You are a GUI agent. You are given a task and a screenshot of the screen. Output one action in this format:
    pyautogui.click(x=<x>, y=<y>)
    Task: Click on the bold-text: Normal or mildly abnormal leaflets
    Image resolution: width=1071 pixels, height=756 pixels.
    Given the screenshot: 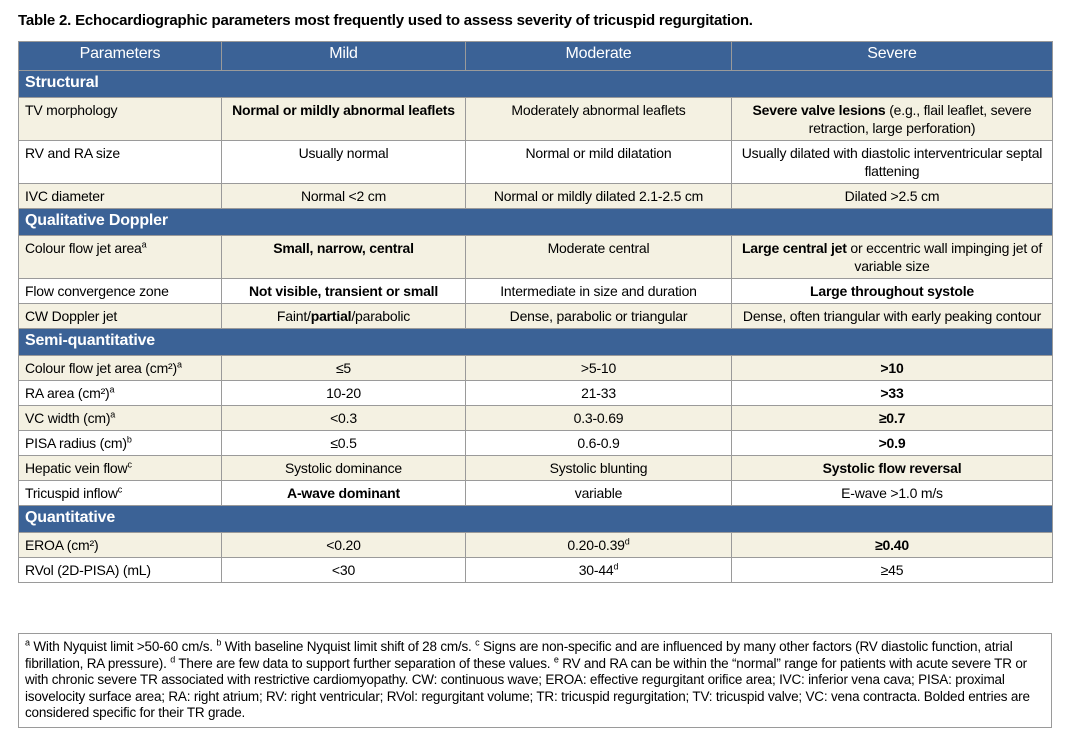 What is the action you would take?
    pyautogui.click(x=343, y=110)
    